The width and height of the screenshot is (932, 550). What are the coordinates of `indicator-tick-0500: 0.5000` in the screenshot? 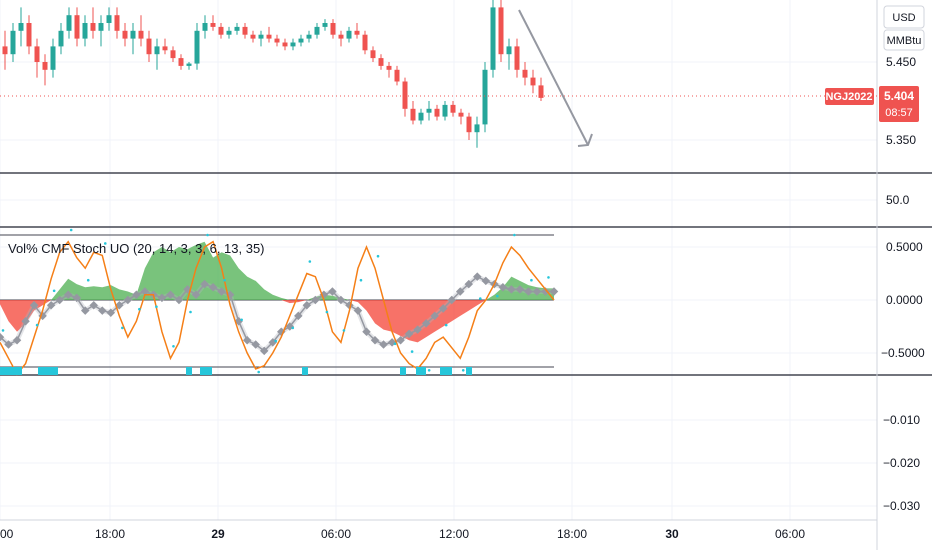 It's located at (904, 247).